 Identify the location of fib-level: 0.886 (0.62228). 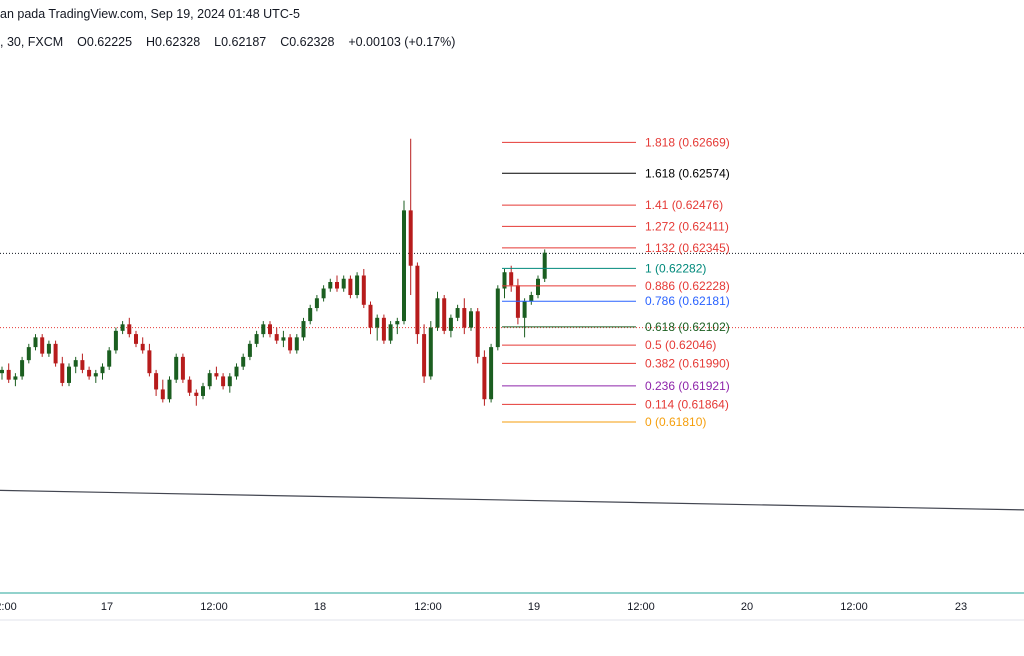
(616, 286).